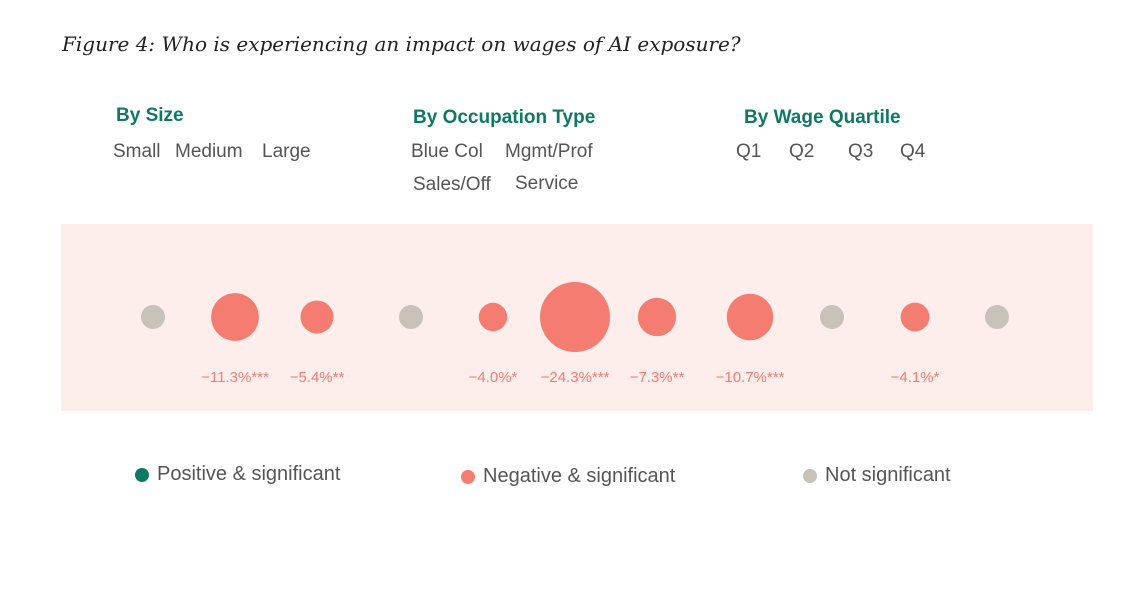 The width and height of the screenshot is (1126, 614). Describe the element at coordinates (750, 377) in the screenshot. I see `bubble-value-label-q1: −10.7%***` at that location.